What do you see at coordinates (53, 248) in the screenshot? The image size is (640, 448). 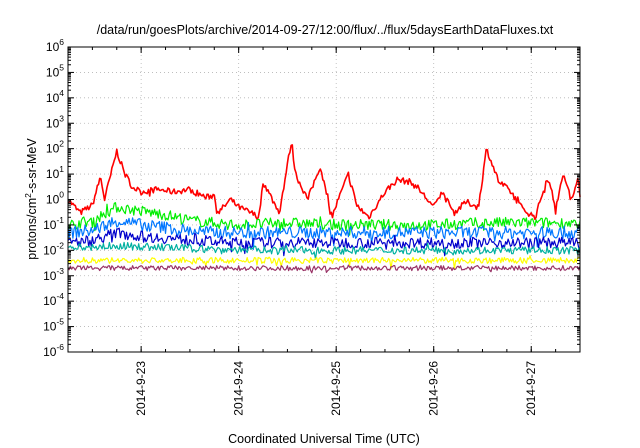 I see `y-tick-label: 10⁻²` at bounding box center [53, 248].